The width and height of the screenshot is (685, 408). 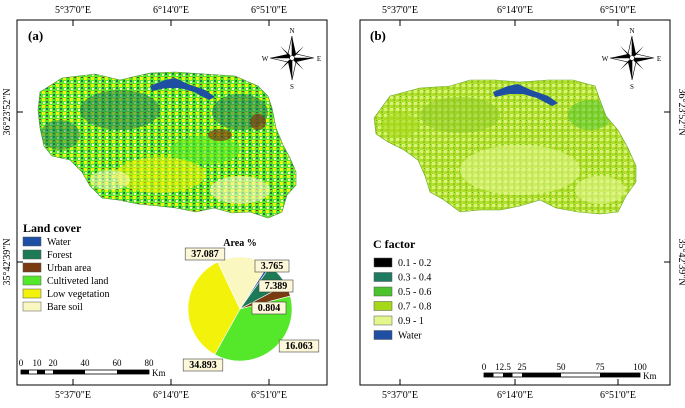 I want to click on scale-b-tick-2: 25, so click(x=523, y=367).